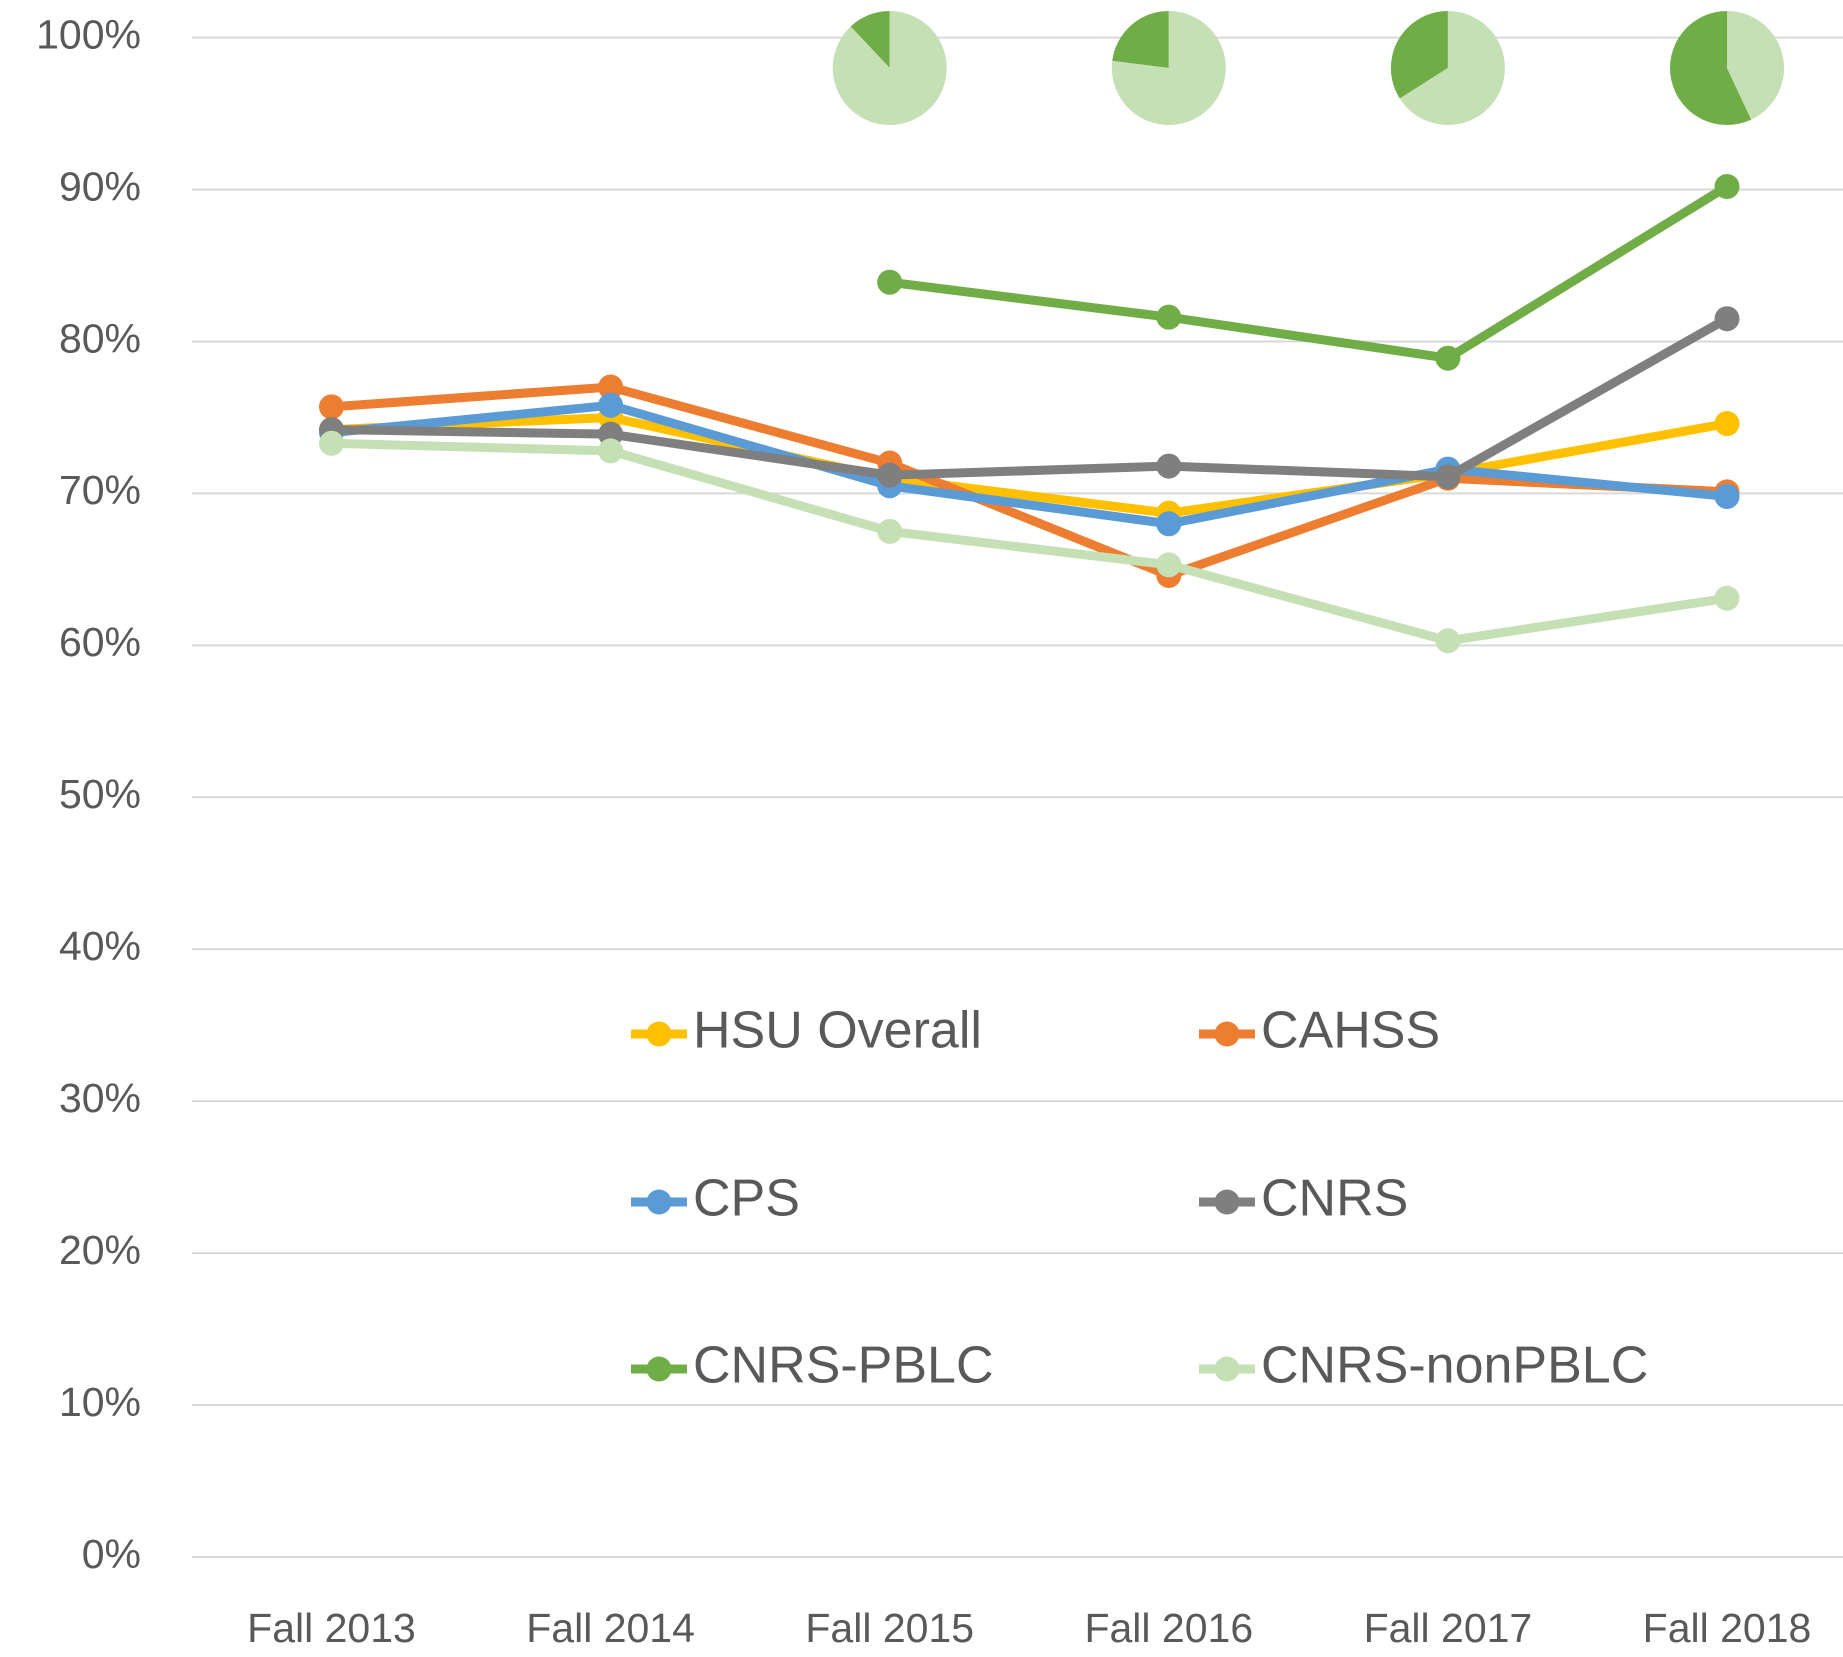  What do you see at coordinates (1454, 1366) in the screenshot?
I see `legend-label: CNRS-nonPBLC` at bounding box center [1454, 1366].